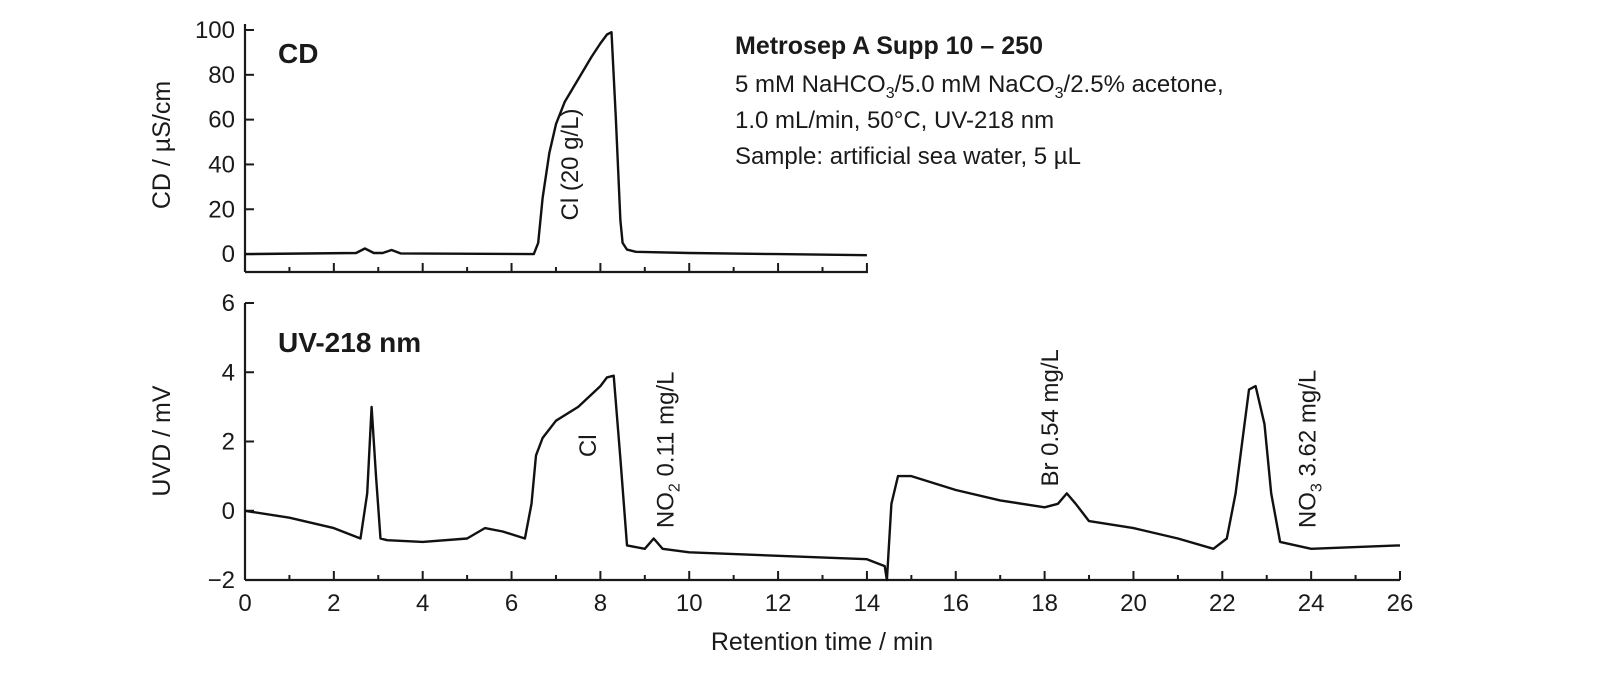  Describe the element at coordinates (810, 84) in the screenshot. I see `eluent-part-1: 5 mM NaHCO` at that location.